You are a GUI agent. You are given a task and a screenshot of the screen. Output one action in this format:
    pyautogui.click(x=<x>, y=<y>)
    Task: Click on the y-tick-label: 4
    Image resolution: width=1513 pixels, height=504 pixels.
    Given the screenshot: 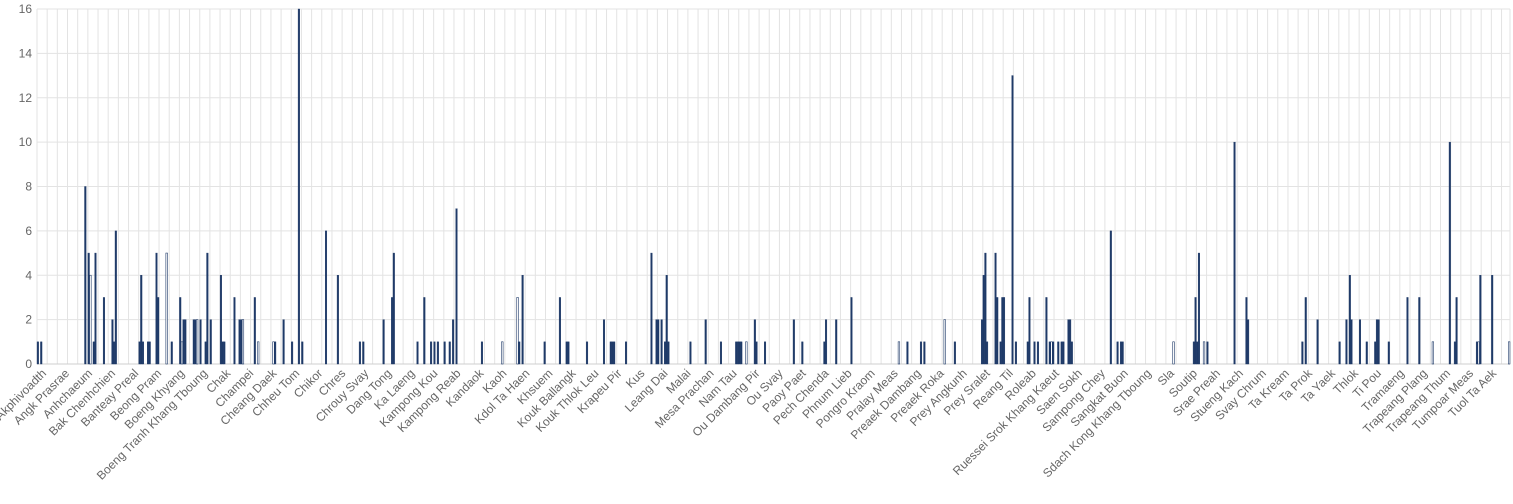 What is the action you would take?
    pyautogui.click(x=28, y=275)
    